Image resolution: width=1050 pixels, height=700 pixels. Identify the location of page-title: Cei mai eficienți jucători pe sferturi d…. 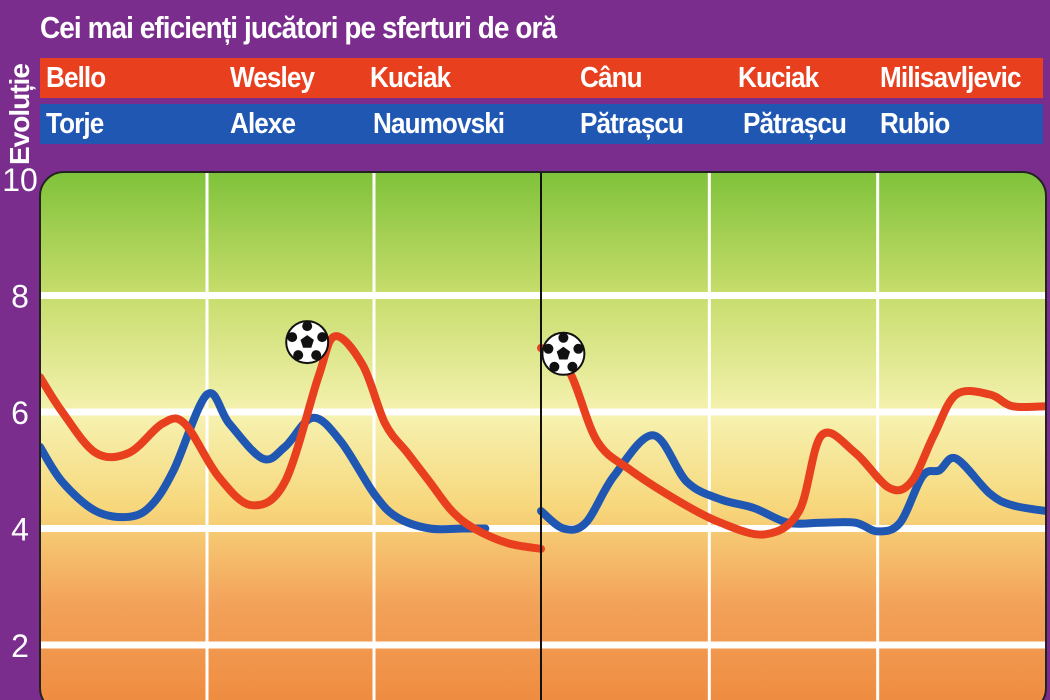
(298, 27).